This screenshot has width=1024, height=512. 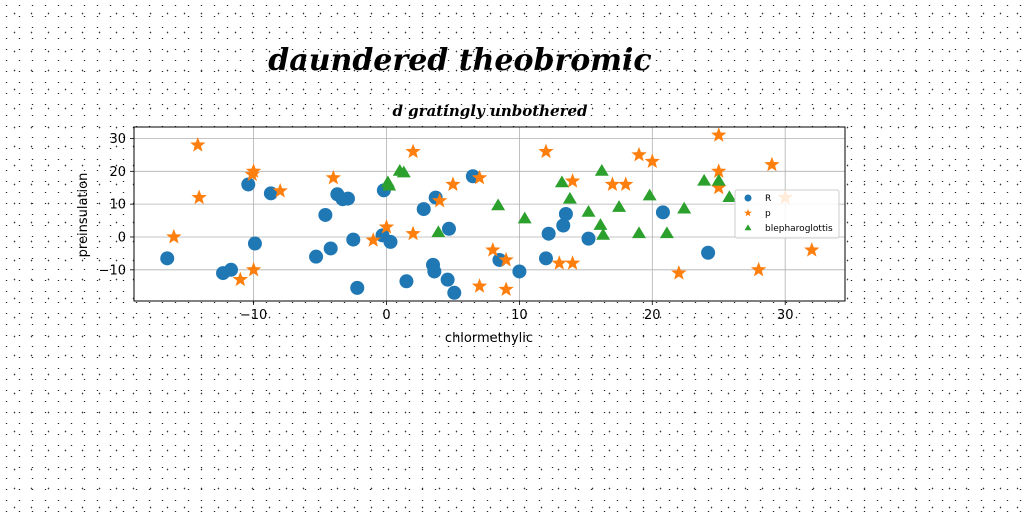 I want to click on x-axis-label: chlormethylic, so click(x=489, y=338).